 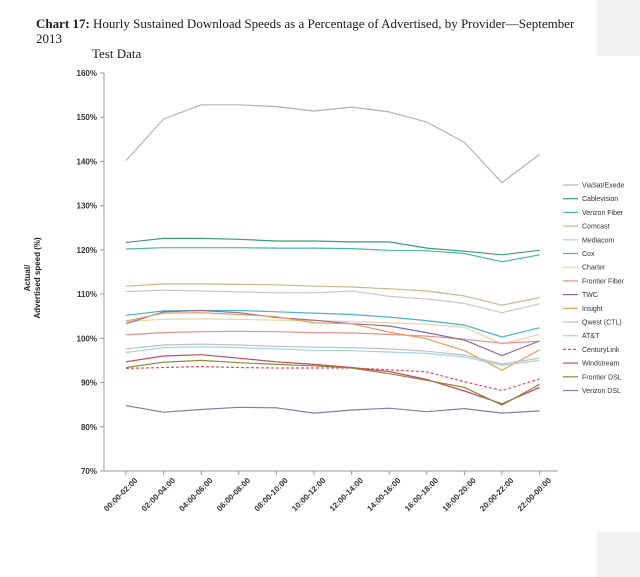 What do you see at coordinates (602, 377) in the screenshot?
I see `legend-label: Frontier DSL` at bounding box center [602, 377].